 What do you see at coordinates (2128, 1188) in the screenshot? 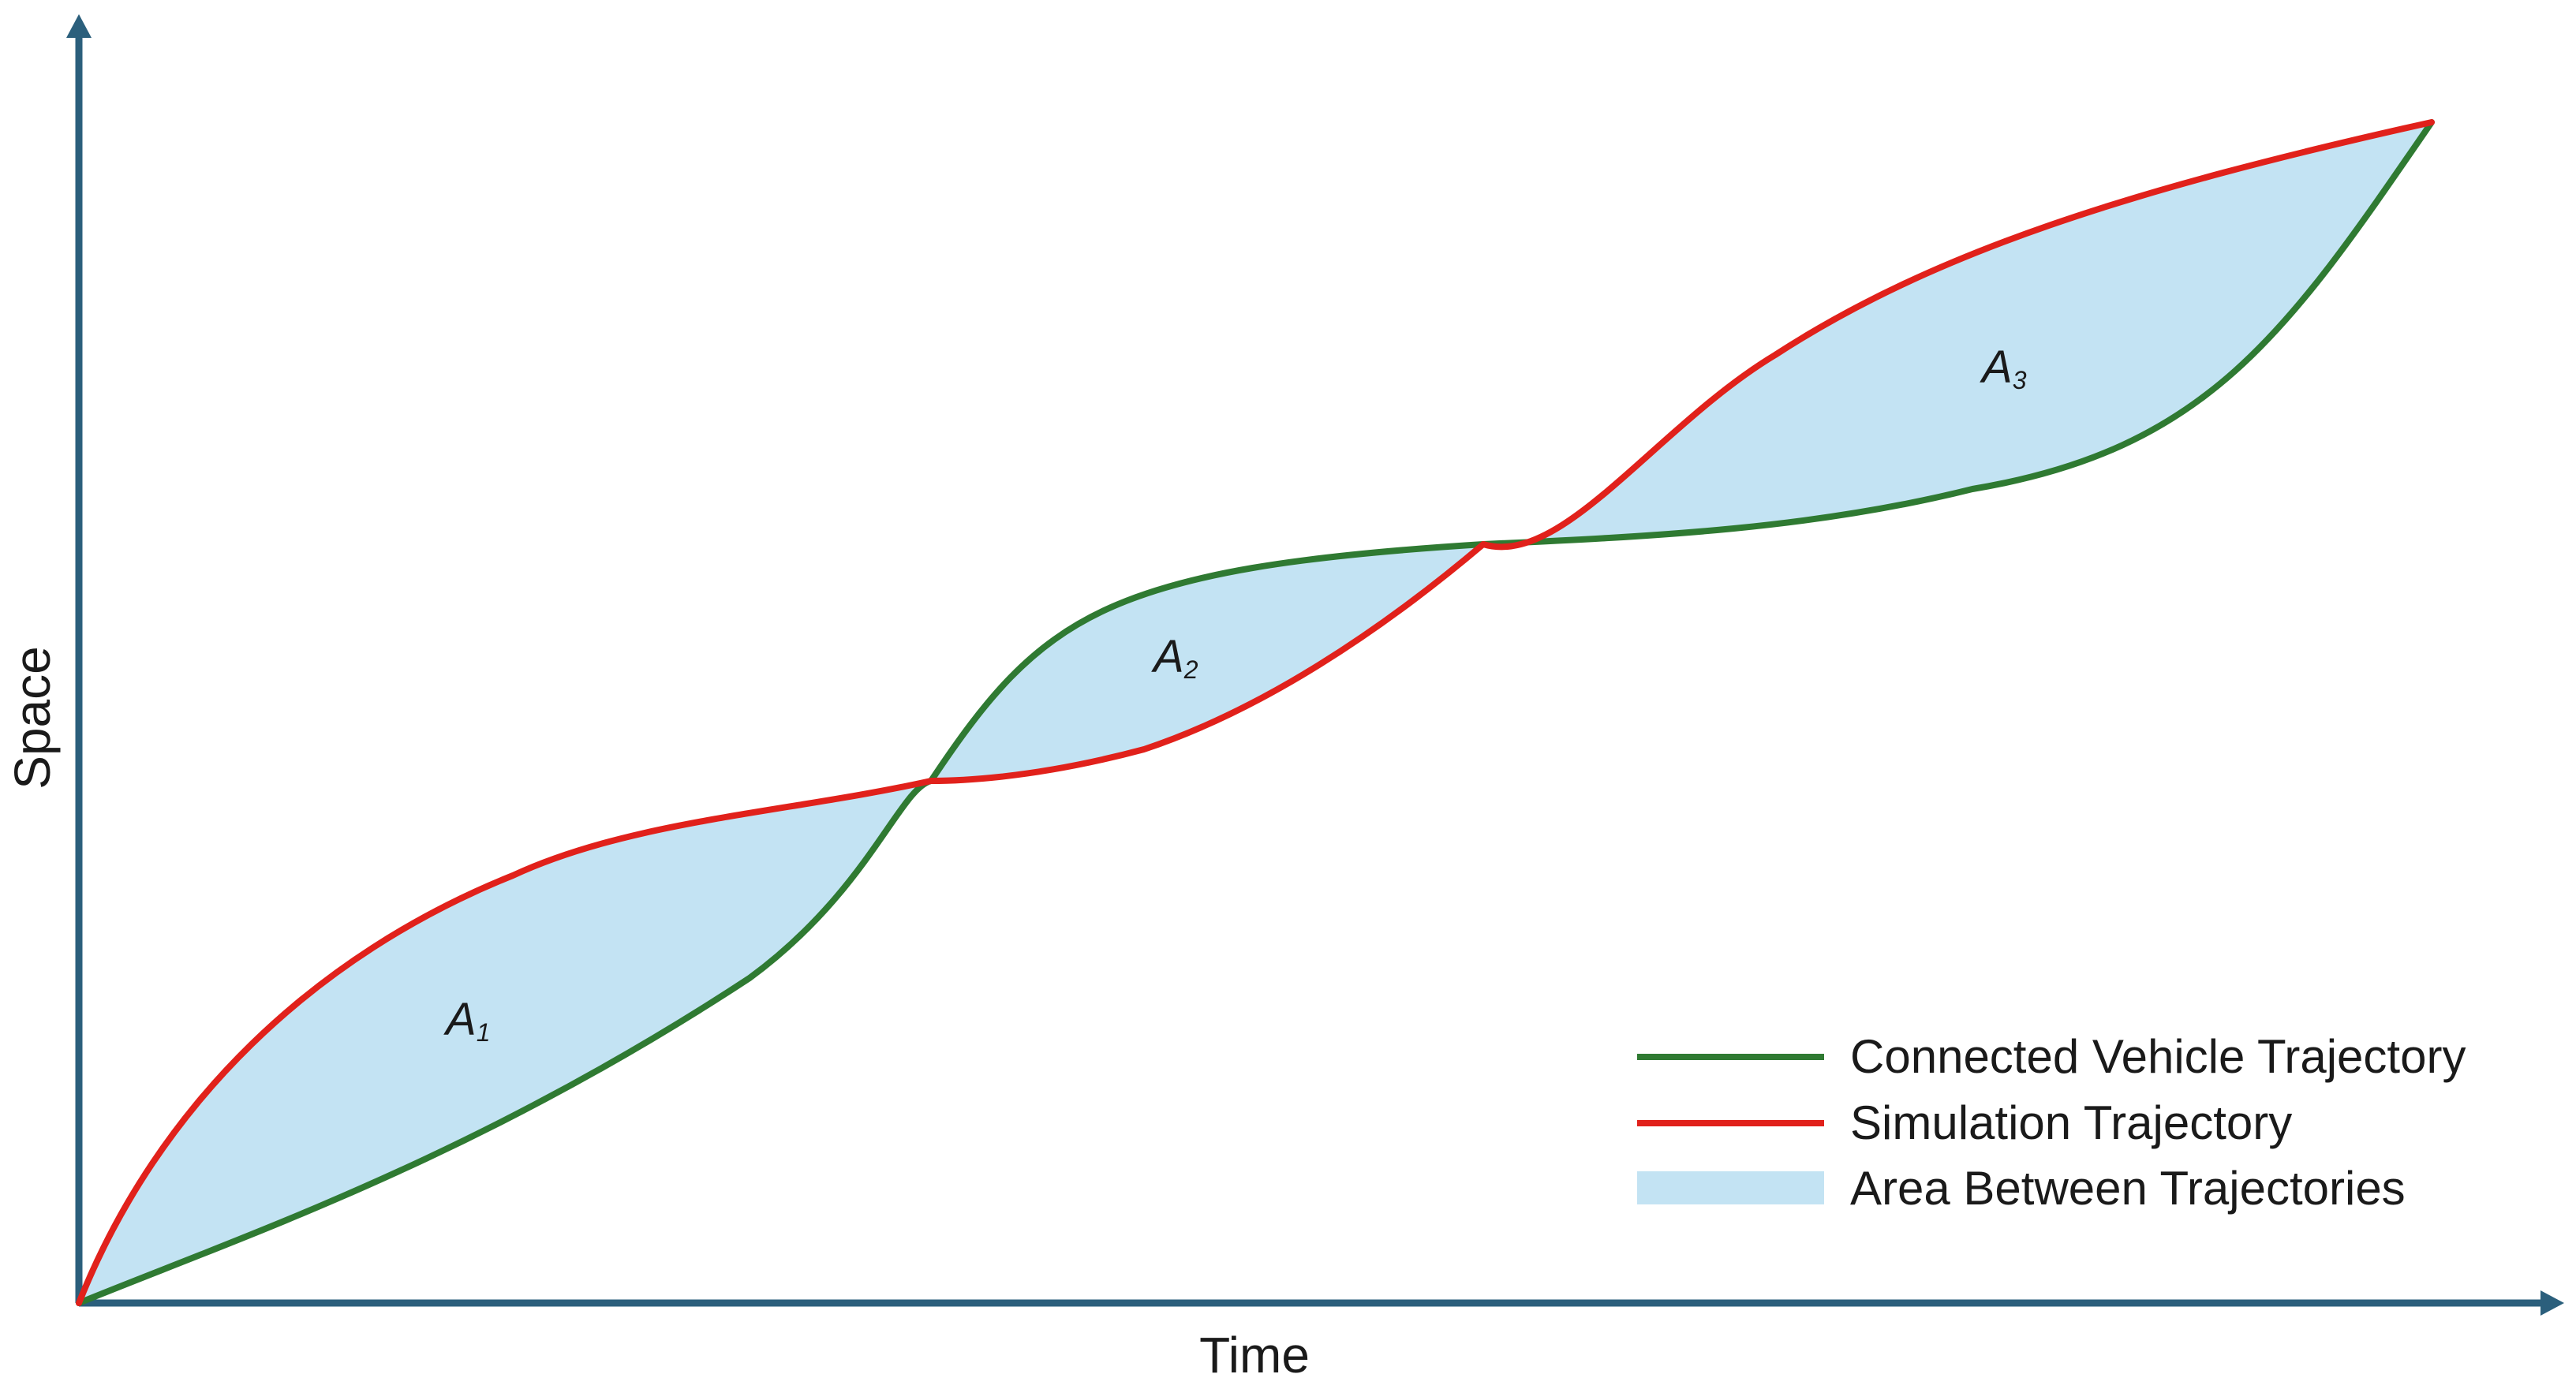
I see `legend-label-area: Area Between Trajectories` at bounding box center [2128, 1188].